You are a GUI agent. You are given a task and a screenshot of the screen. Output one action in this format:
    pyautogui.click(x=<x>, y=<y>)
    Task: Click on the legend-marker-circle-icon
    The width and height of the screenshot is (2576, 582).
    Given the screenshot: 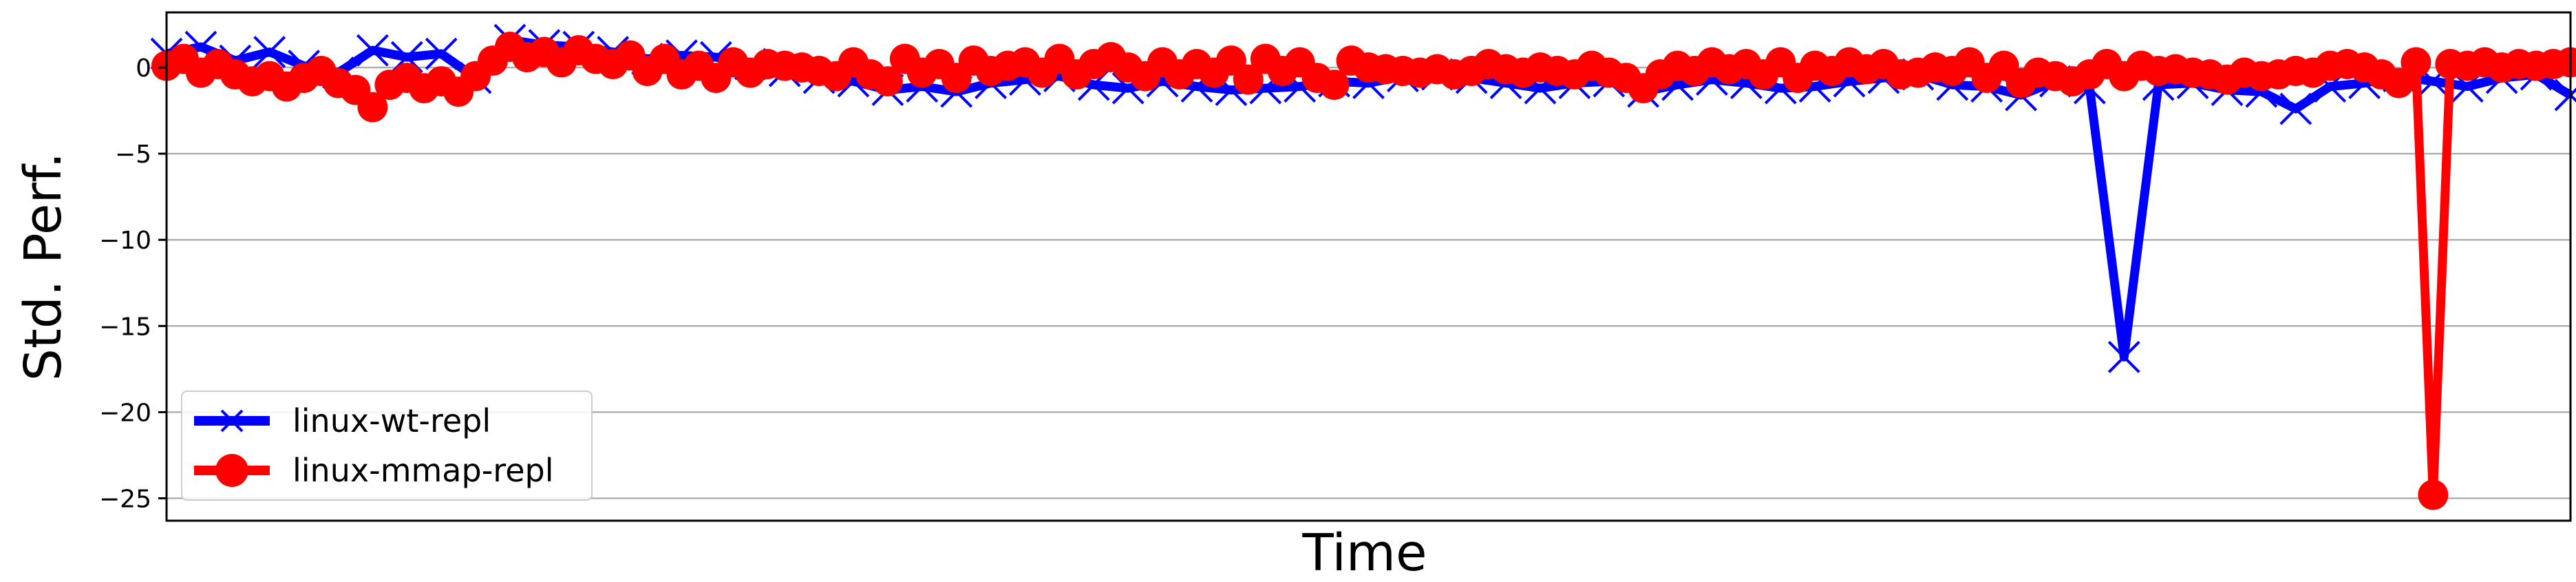 What is the action you would take?
    pyautogui.click(x=231, y=470)
    